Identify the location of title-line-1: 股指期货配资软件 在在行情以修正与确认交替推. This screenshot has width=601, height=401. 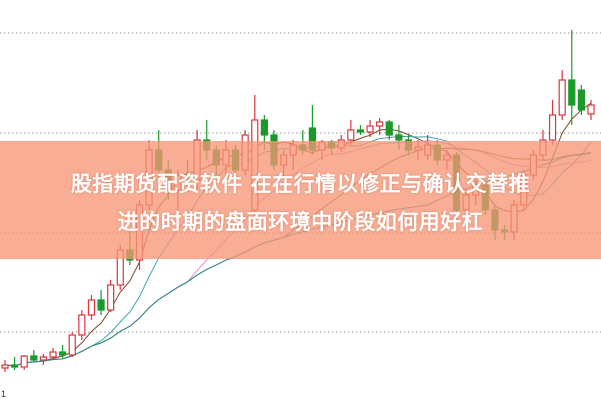
(300, 184).